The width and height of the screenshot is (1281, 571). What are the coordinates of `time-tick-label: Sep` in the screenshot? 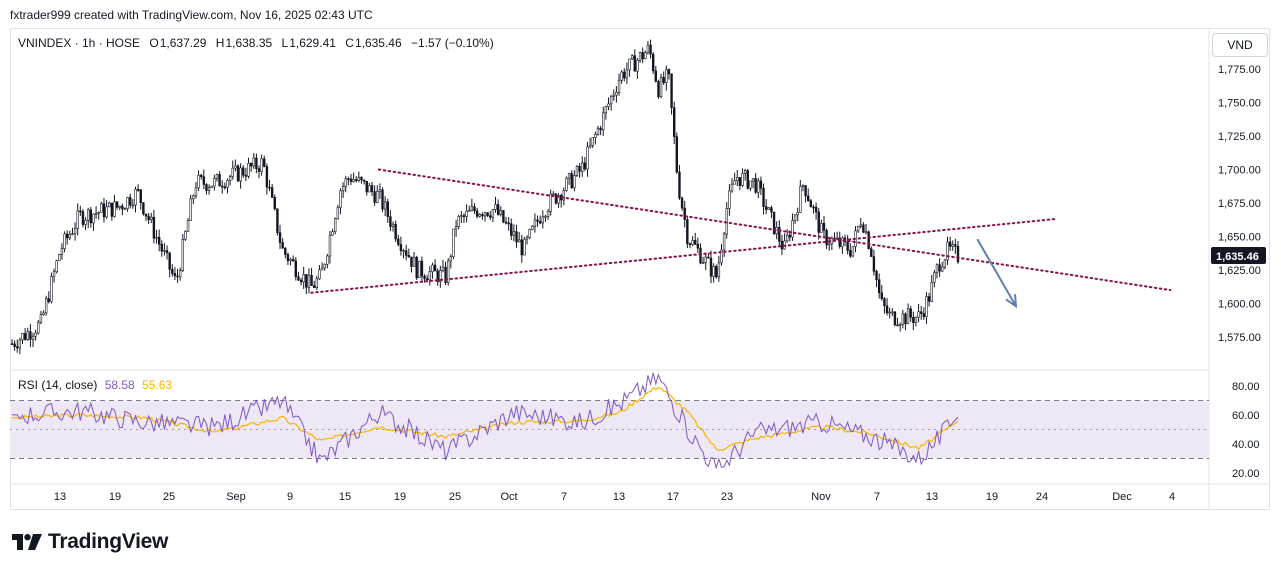 It's located at (236, 497).